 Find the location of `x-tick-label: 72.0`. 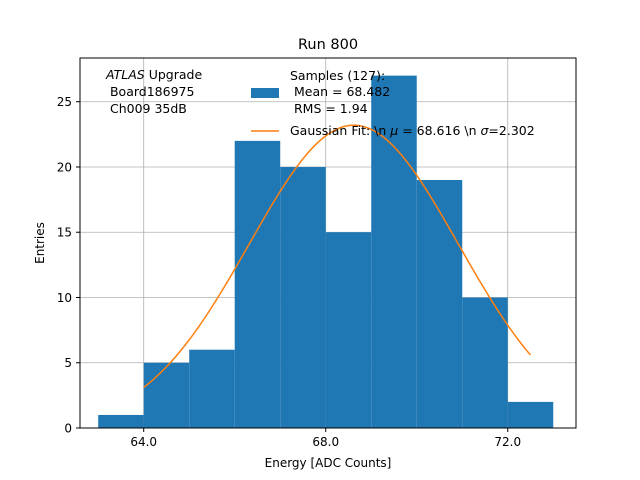

x-tick-label: 72.0 is located at coordinates (507, 442).